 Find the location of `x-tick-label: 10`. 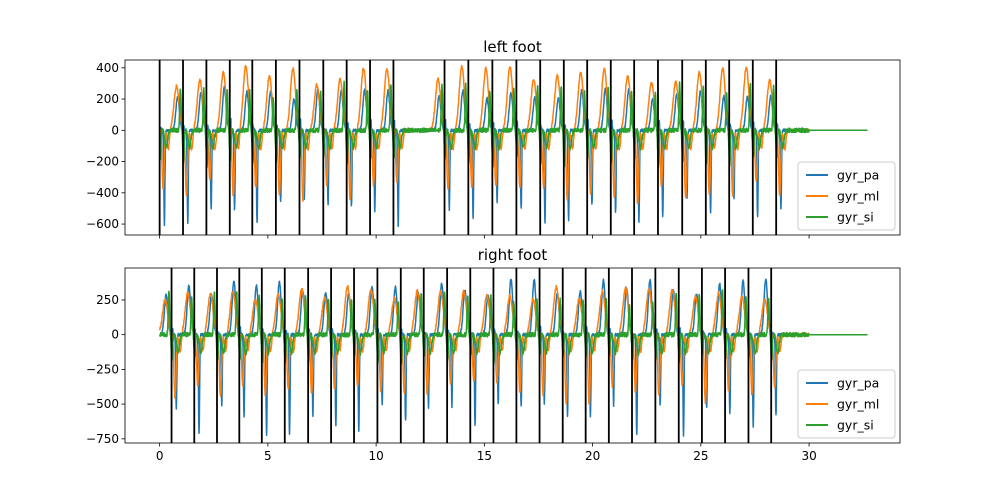

x-tick-label: 10 is located at coordinates (375, 456).